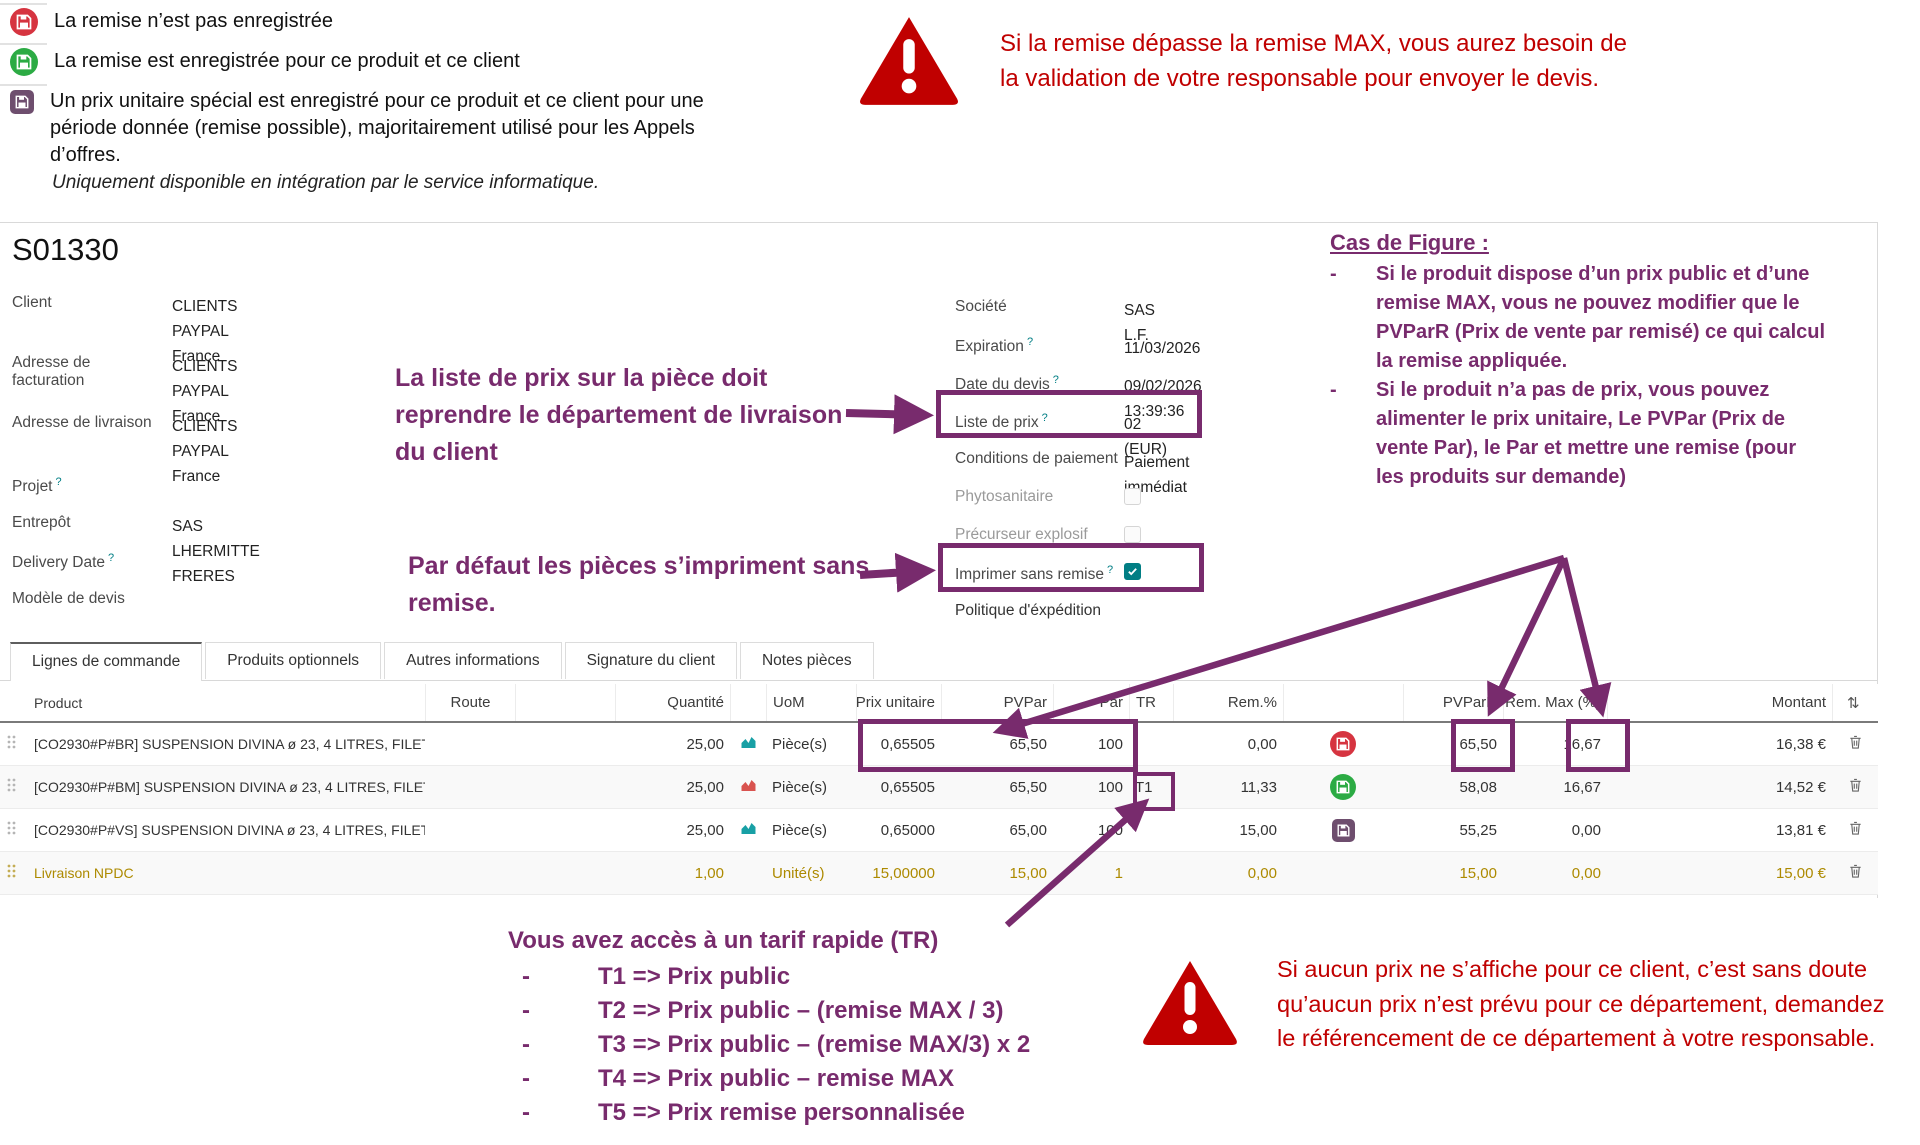  What do you see at coordinates (903, 873) in the screenshot?
I see `cell-prix-unitaire: 15,00000` at bounding box center [903, 873].